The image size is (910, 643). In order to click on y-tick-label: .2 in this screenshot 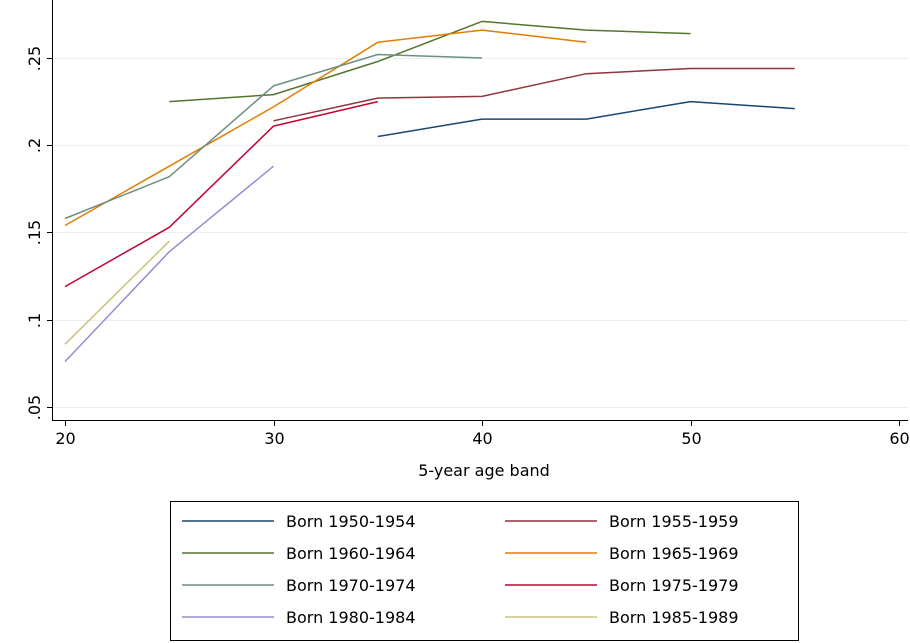, I will do `click(34, 145)`.